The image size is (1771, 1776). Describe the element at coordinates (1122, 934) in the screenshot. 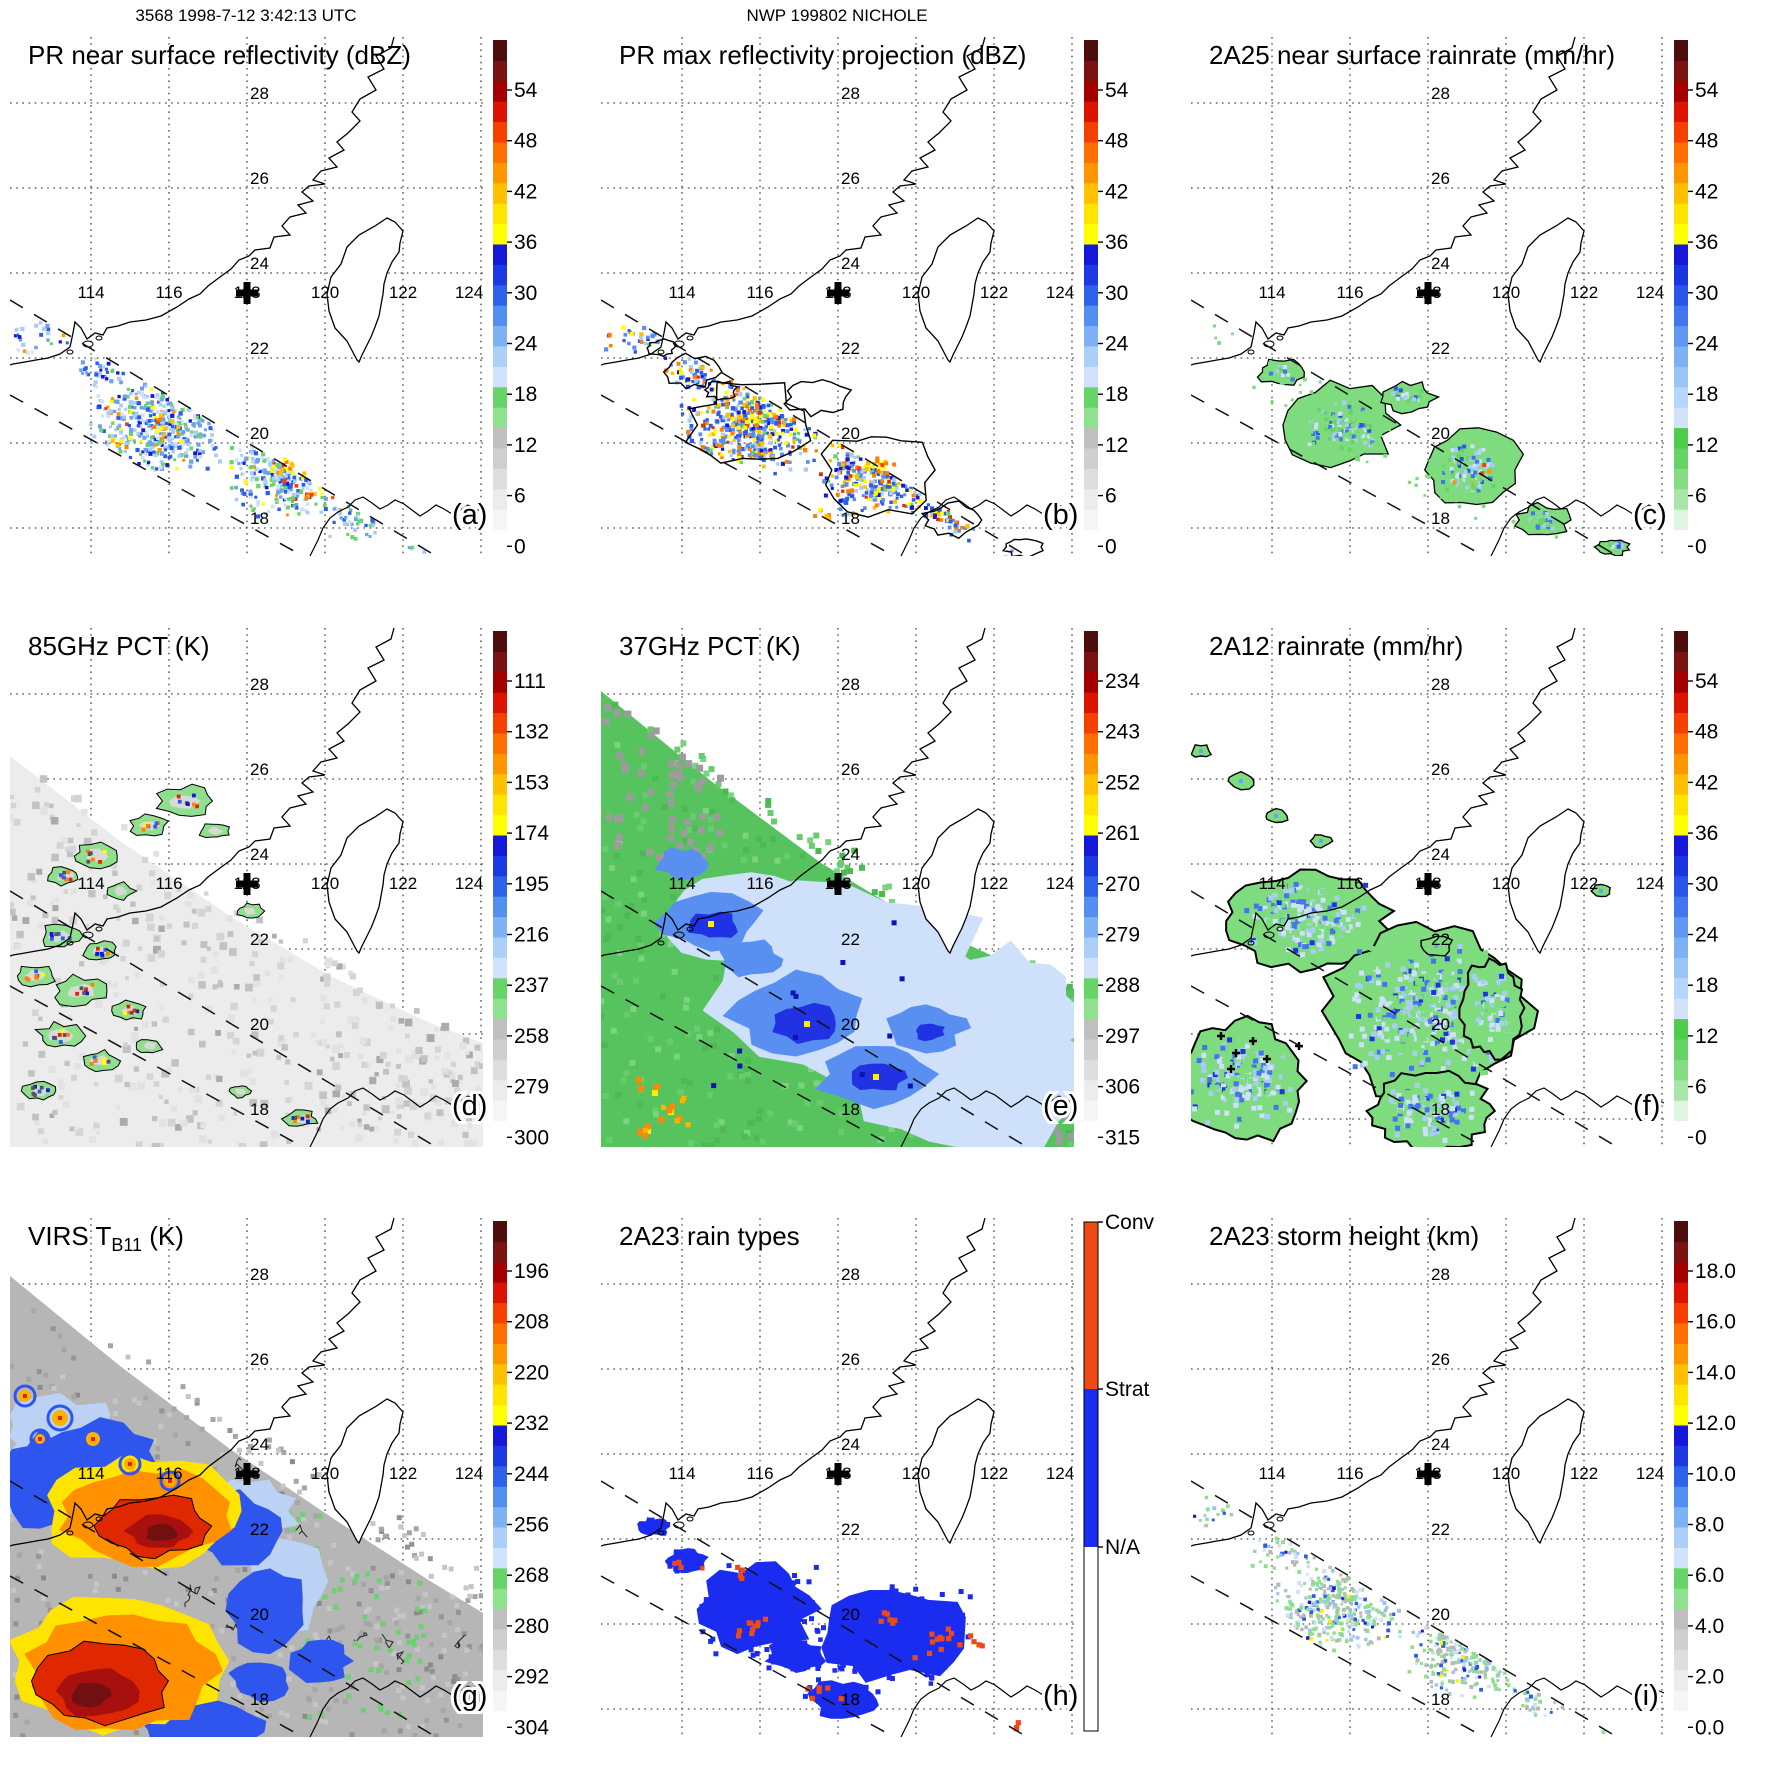

I see `colorbar-tick-label: 279` at that location.